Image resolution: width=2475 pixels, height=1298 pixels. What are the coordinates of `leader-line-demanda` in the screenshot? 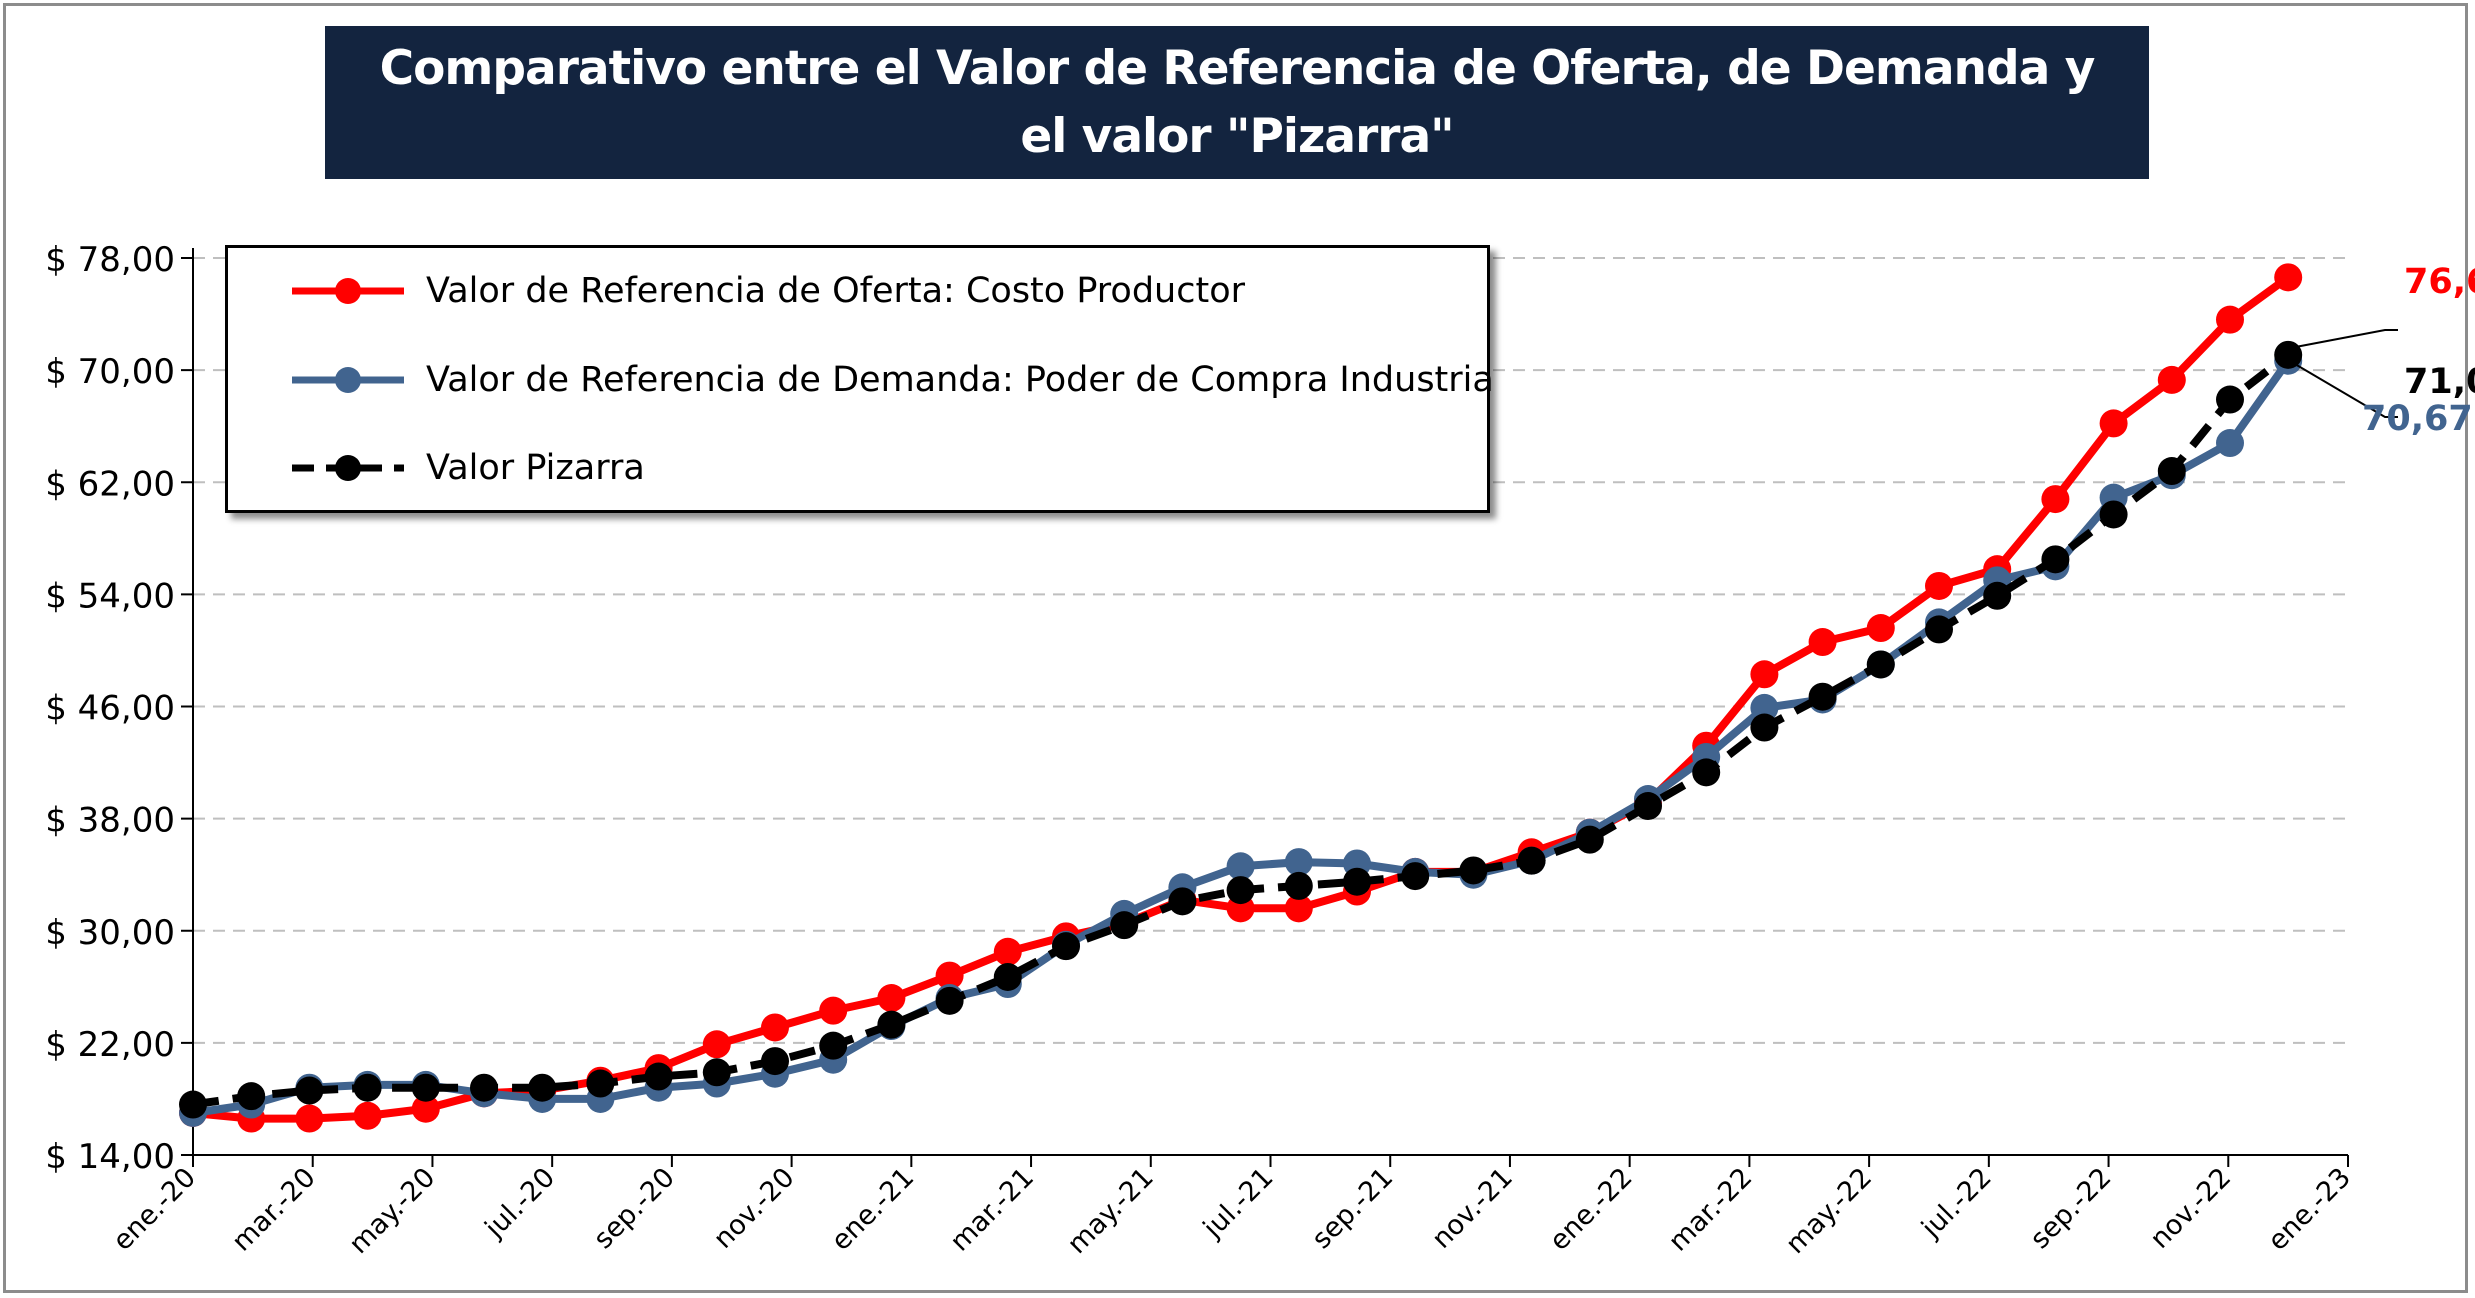 It's located at (2346, 390).